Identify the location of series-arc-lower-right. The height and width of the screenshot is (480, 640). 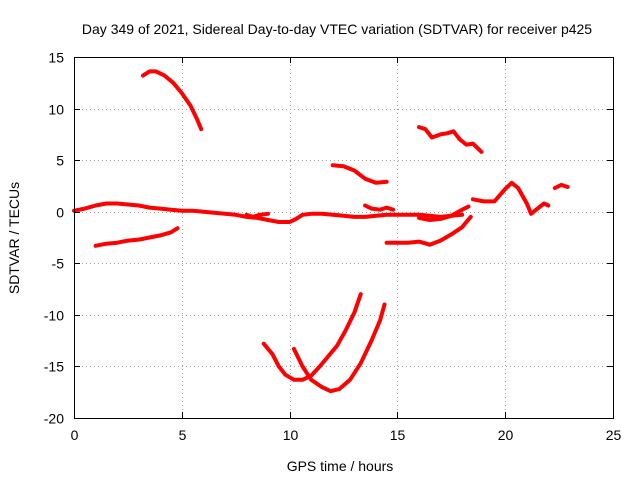
(428, 230).